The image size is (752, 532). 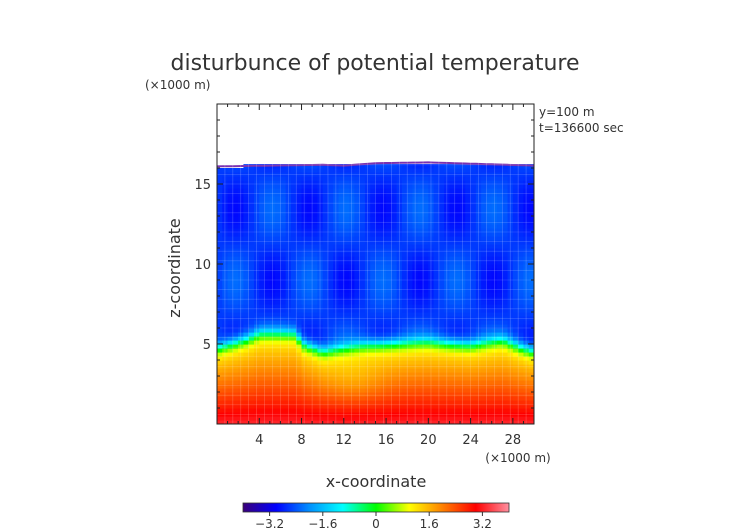 What do you see at coordinates (269, 524) in the screenshot?
I see `colorbar-tick-label: −3.2` at bounding box center [269, 524].